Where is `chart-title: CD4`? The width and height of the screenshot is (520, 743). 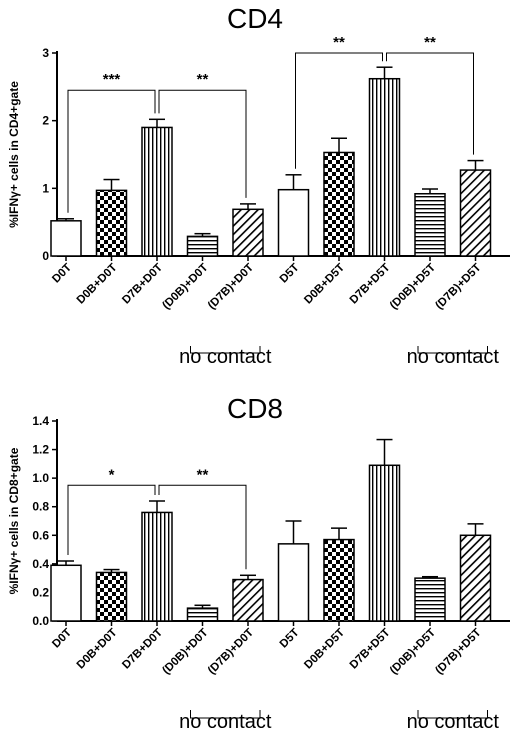 chart-title: CD4 is located at coordinates (255, 18).